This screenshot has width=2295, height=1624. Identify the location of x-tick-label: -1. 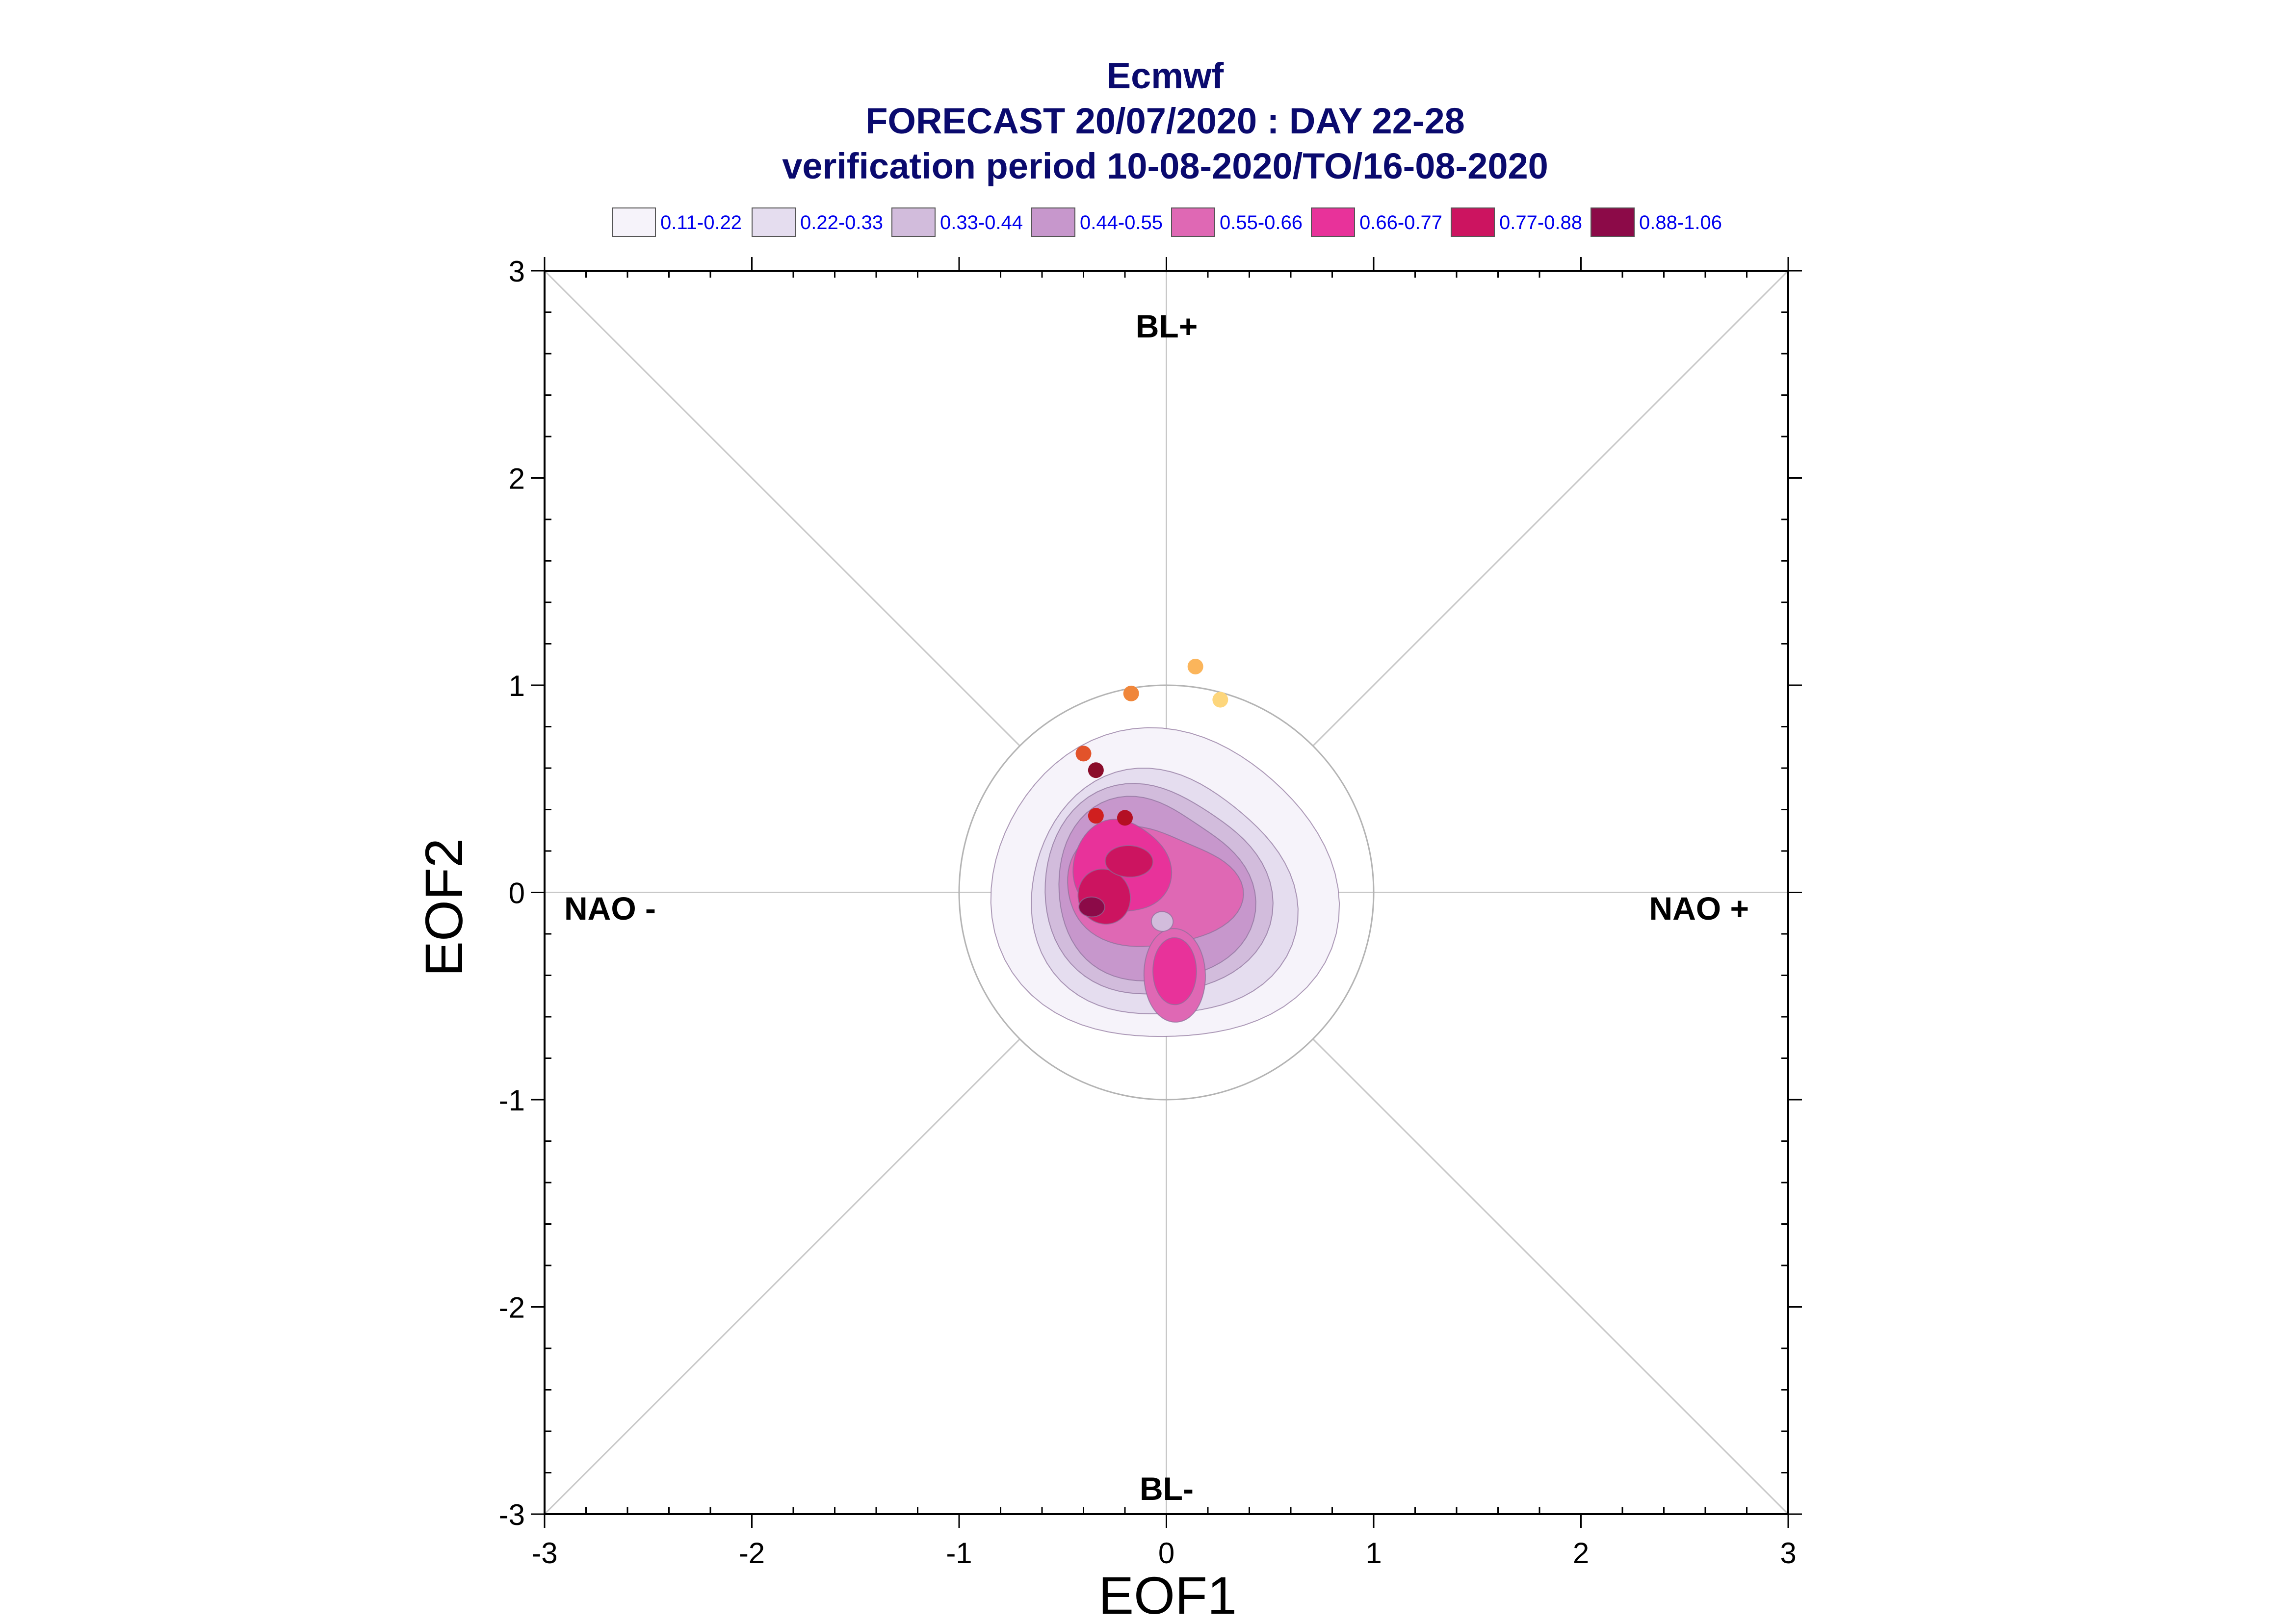
(959, 1553).